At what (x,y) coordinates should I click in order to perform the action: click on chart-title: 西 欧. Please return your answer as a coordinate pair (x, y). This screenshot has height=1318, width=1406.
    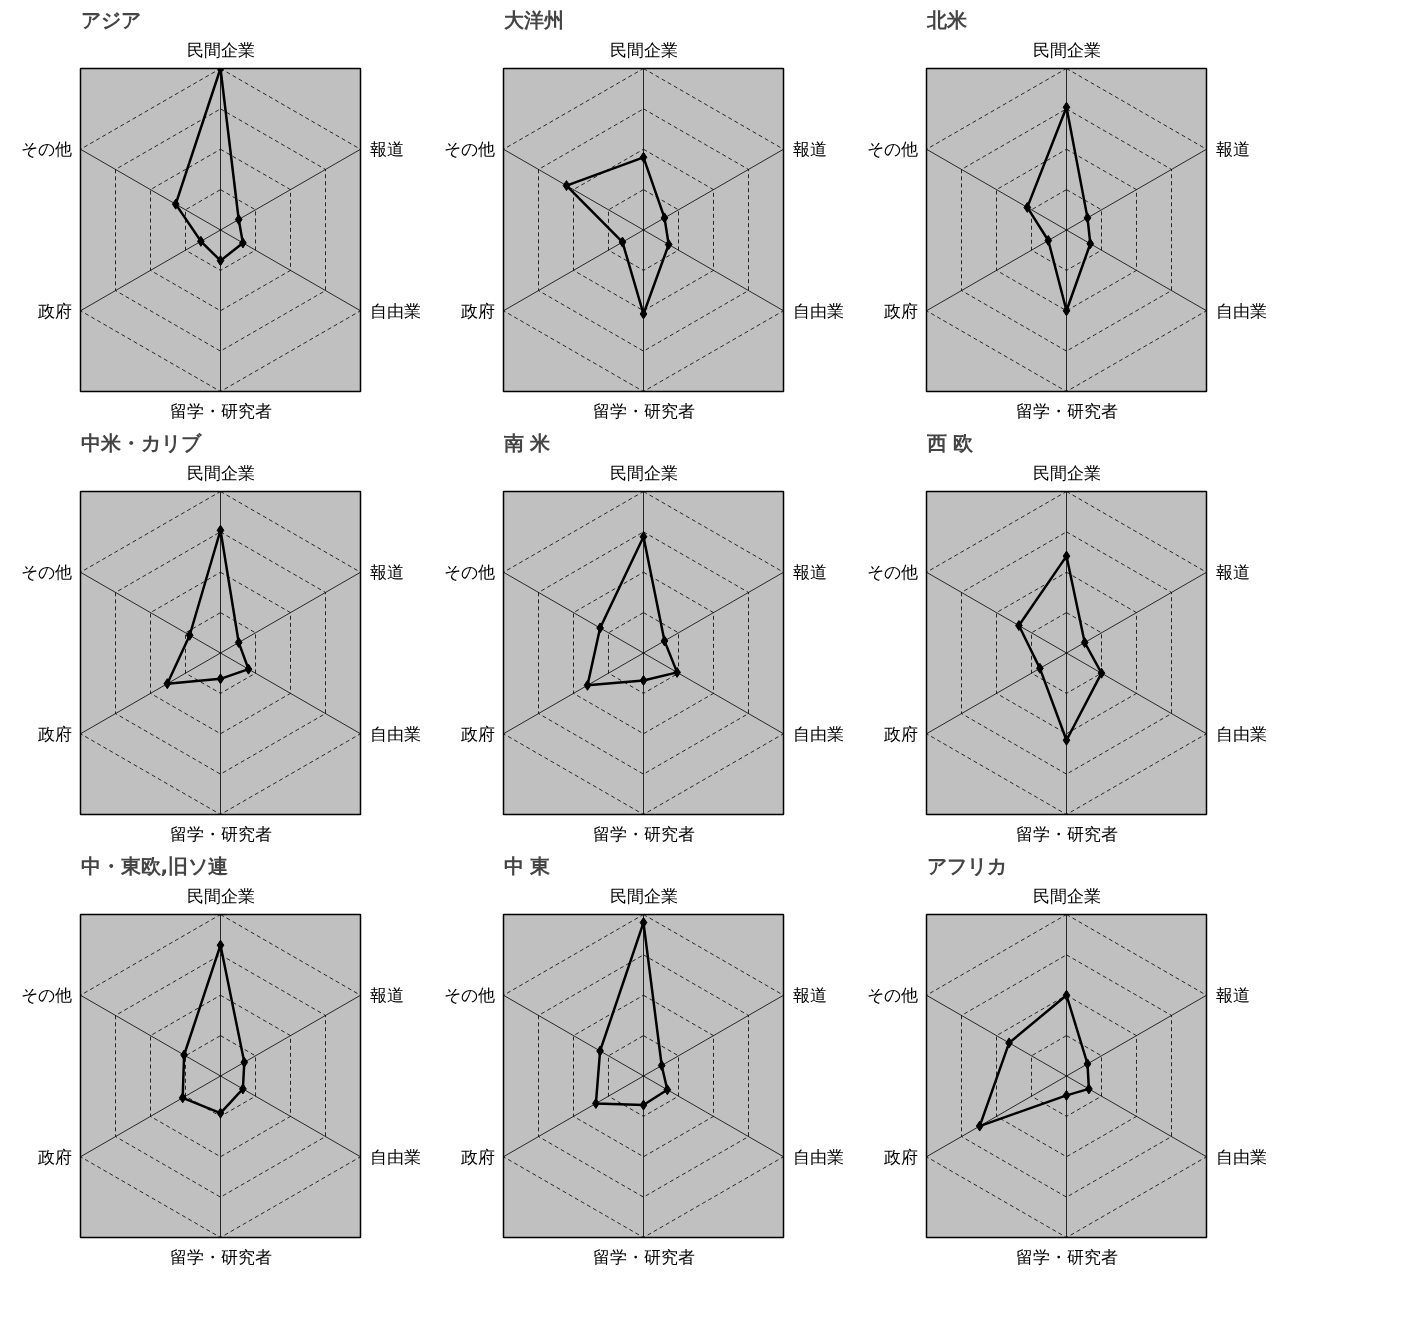
    Looking at the image, I should click on (950, 442).